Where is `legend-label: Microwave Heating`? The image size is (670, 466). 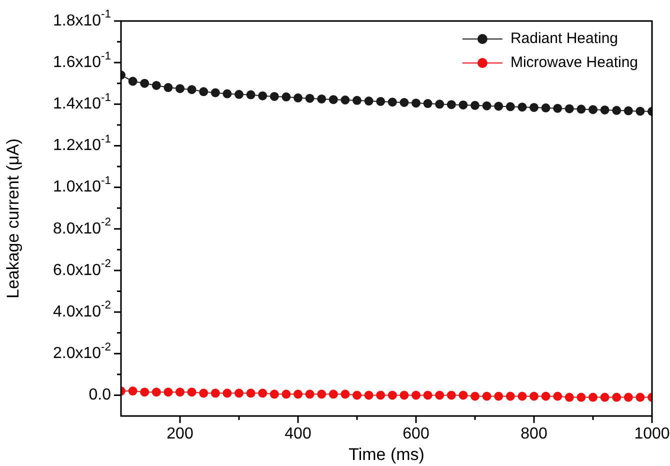
legend-label: Microwave Heating is located at coordinates (574, 63).